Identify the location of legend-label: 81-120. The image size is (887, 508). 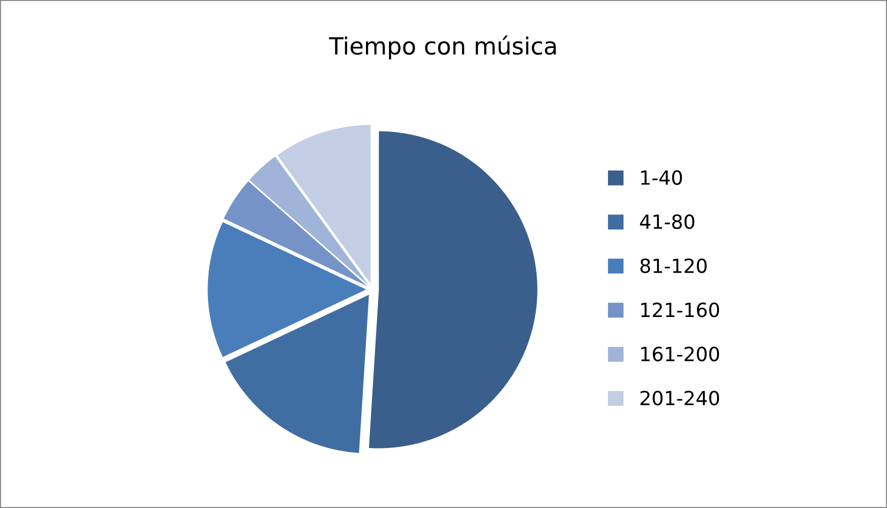
(673, 266).